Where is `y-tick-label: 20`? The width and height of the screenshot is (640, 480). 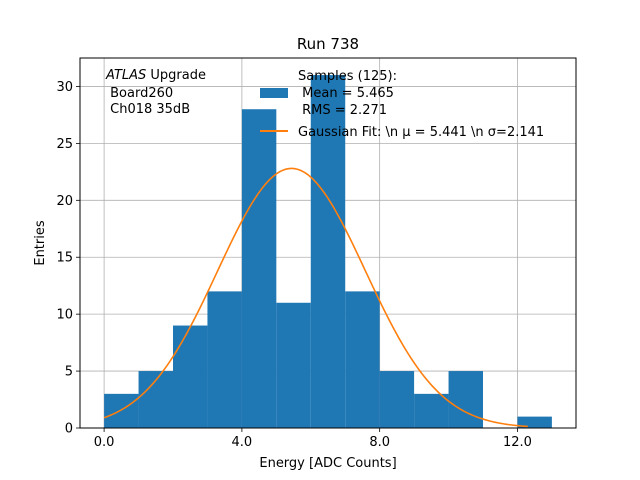
y-tick-label: 20 is located at coordinates (64, 201).